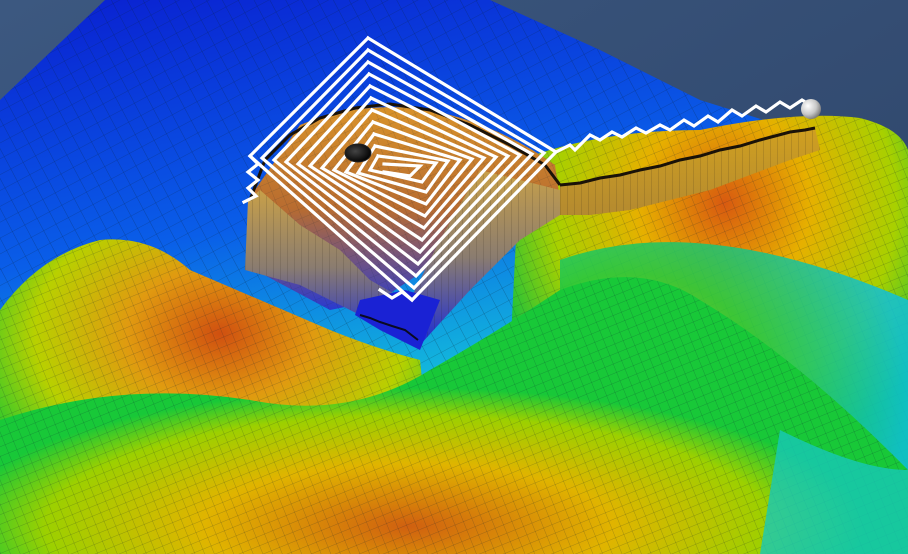  I want to click on bottom-right-corner, so click(834, 492).